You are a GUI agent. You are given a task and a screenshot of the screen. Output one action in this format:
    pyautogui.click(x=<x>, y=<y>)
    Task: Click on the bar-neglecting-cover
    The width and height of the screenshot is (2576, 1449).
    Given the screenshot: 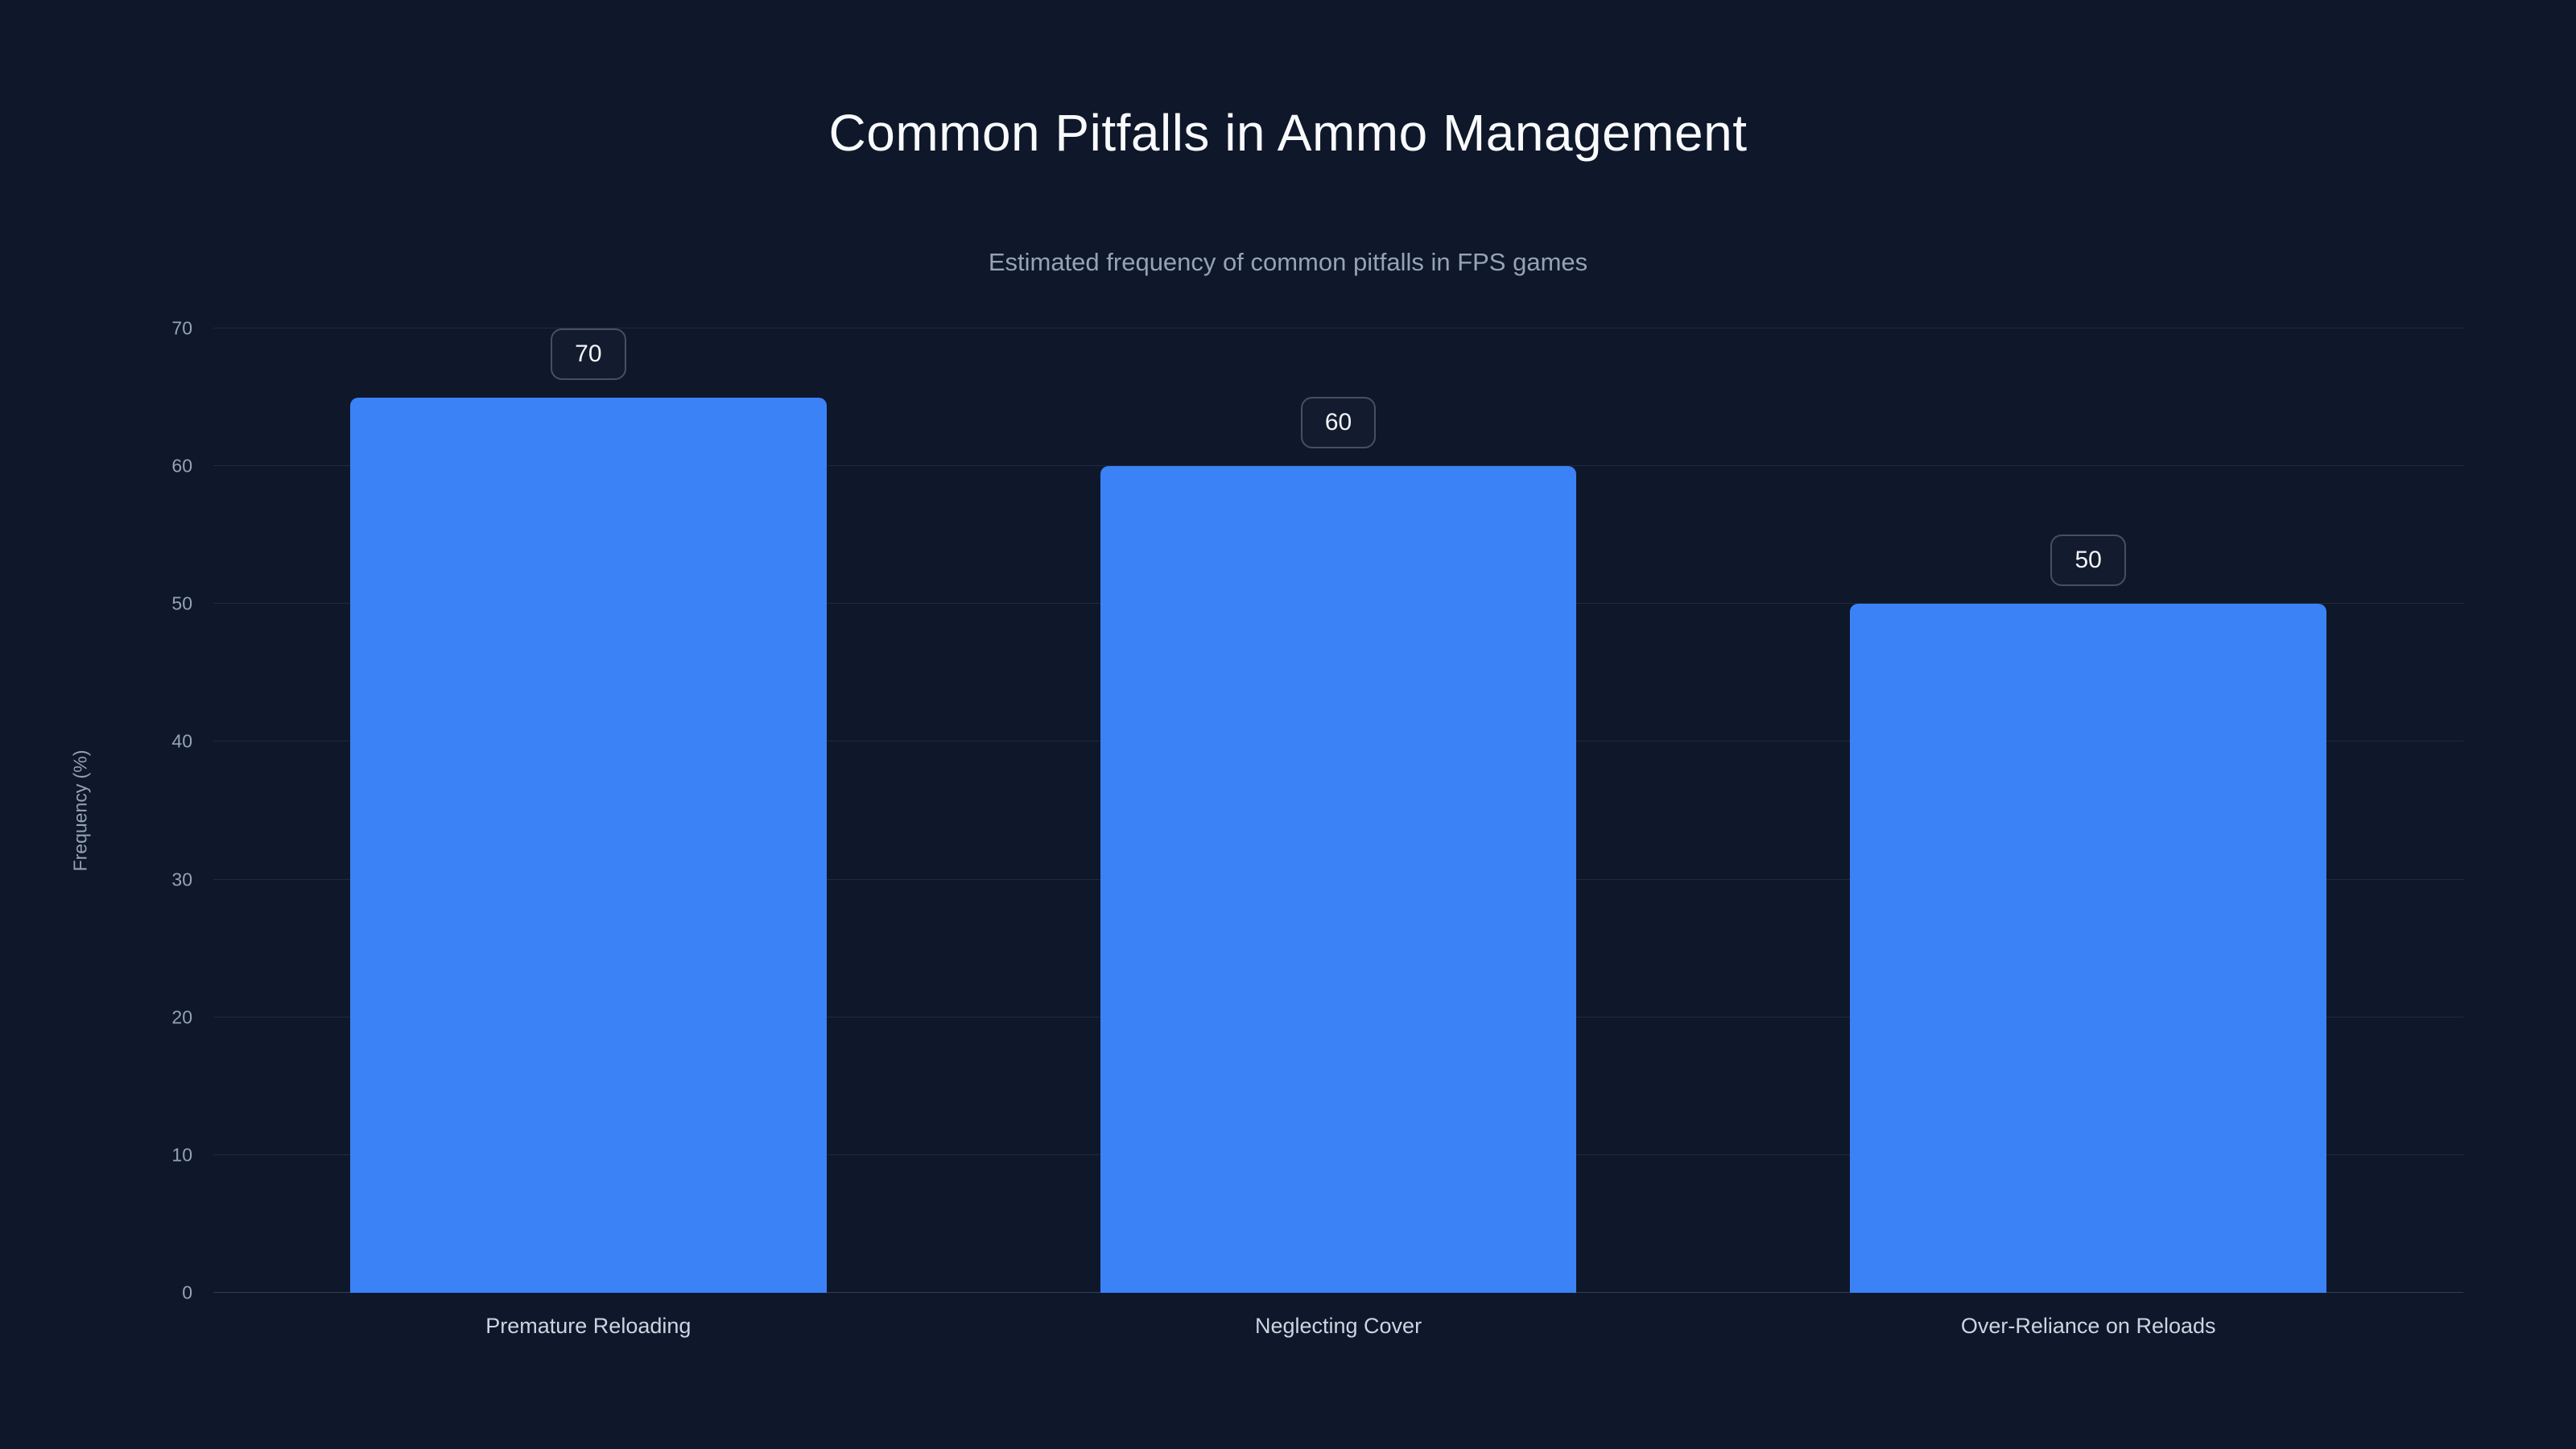 What is the action you would take?
    pyautogui.click(x=1338, y=879)
    